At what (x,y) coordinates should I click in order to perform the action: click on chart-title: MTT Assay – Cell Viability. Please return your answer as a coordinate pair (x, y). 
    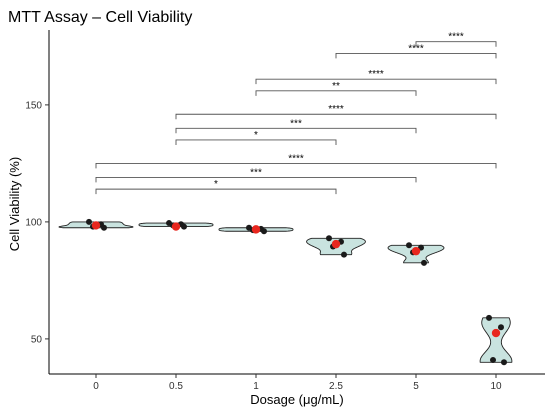
    Looking at the image, I should click on (100, 17).